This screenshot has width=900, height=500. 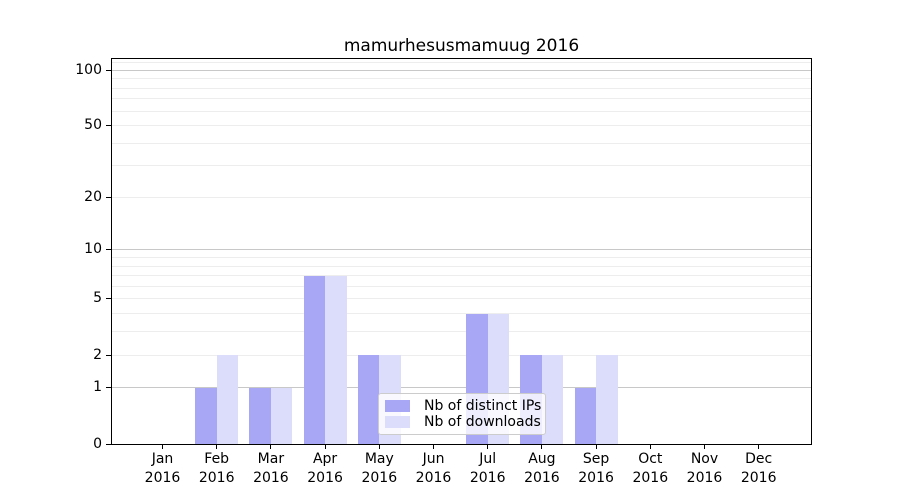 What do you see at coordinates (93, 249) in the screenshot?
I see `y-tick-label-10: 10` at bounding box center [93, 249].